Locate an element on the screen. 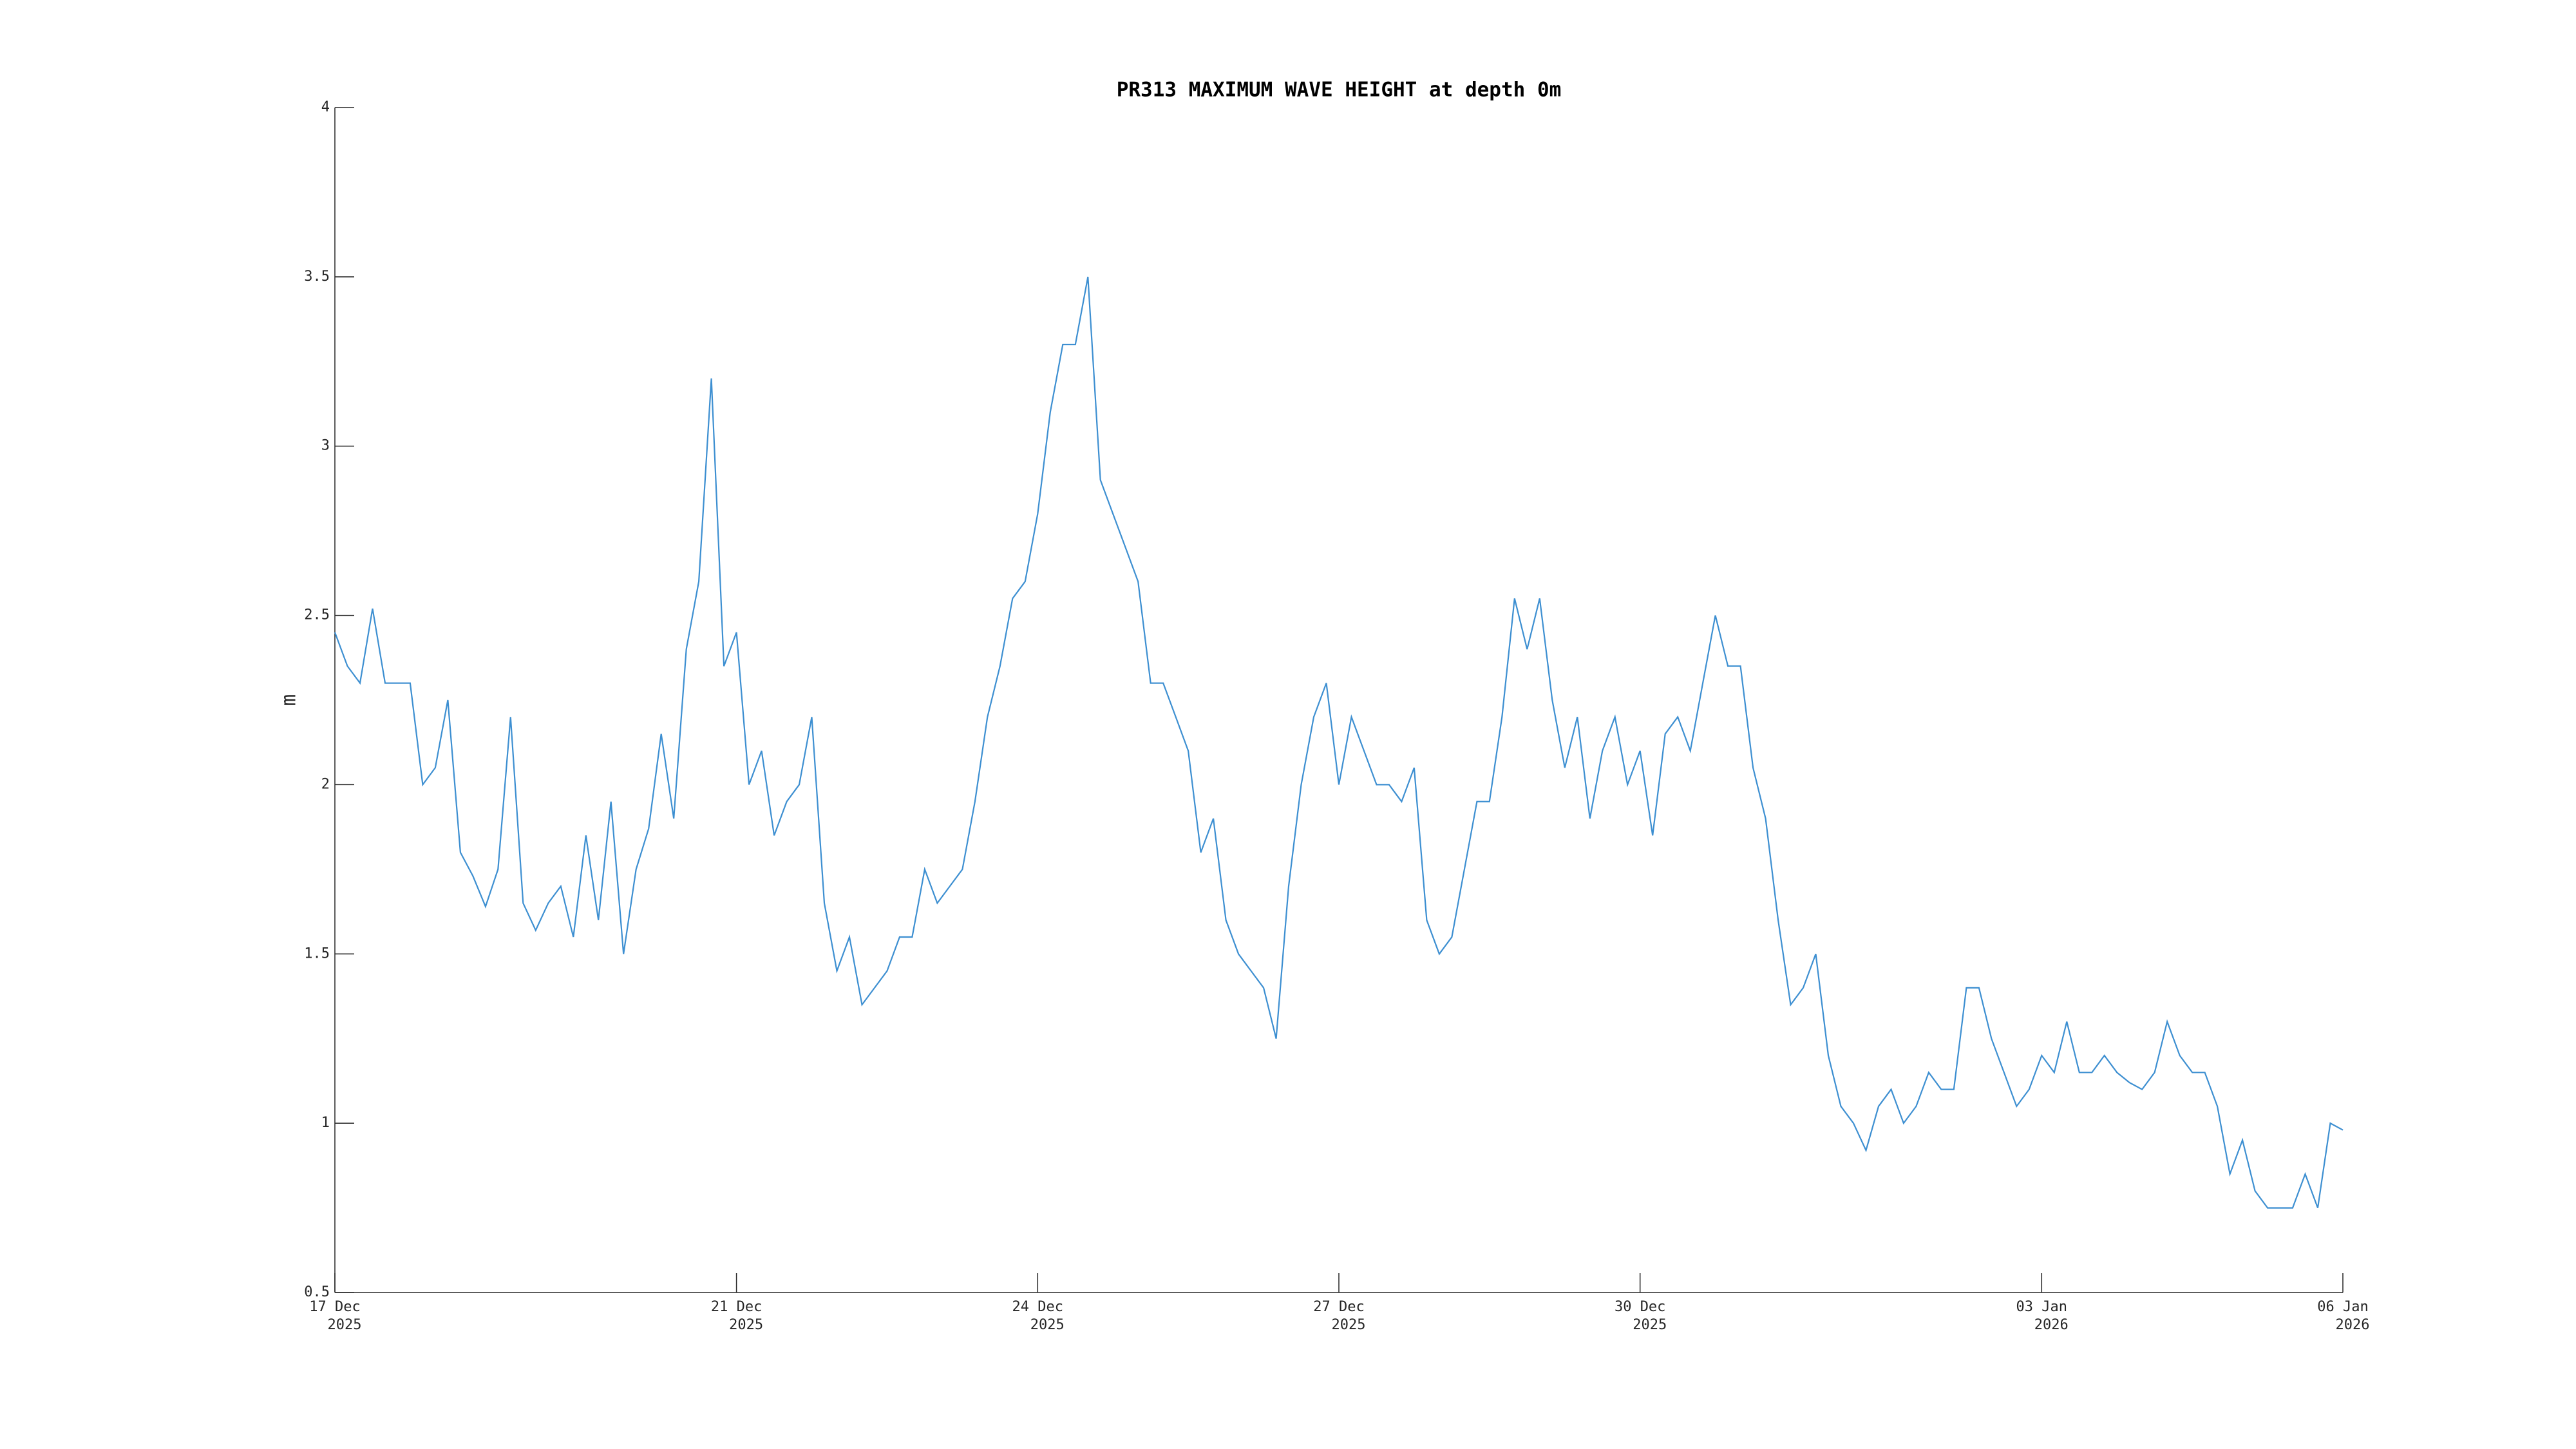  y-tick-label: 3.5 is located at coordinates (317, 277).